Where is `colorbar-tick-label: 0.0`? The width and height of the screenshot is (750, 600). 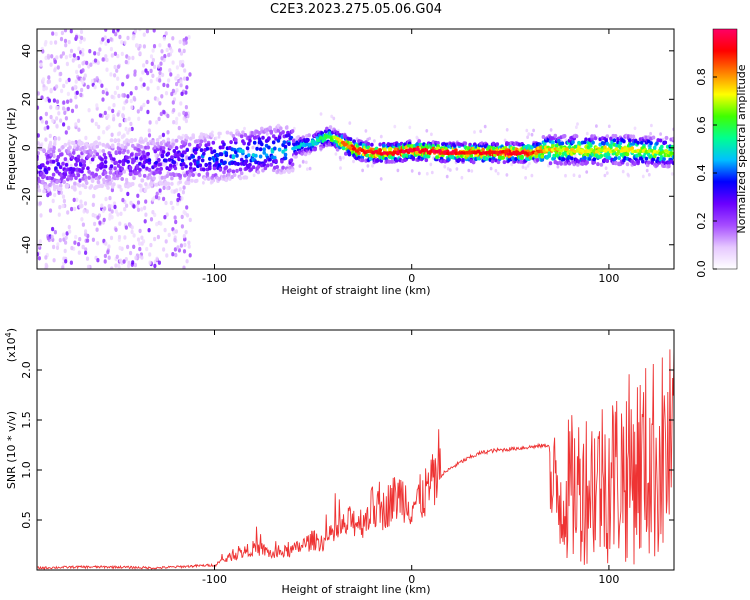 colorbar-tick-label: 0.0 is located at coordinates (701, 269).